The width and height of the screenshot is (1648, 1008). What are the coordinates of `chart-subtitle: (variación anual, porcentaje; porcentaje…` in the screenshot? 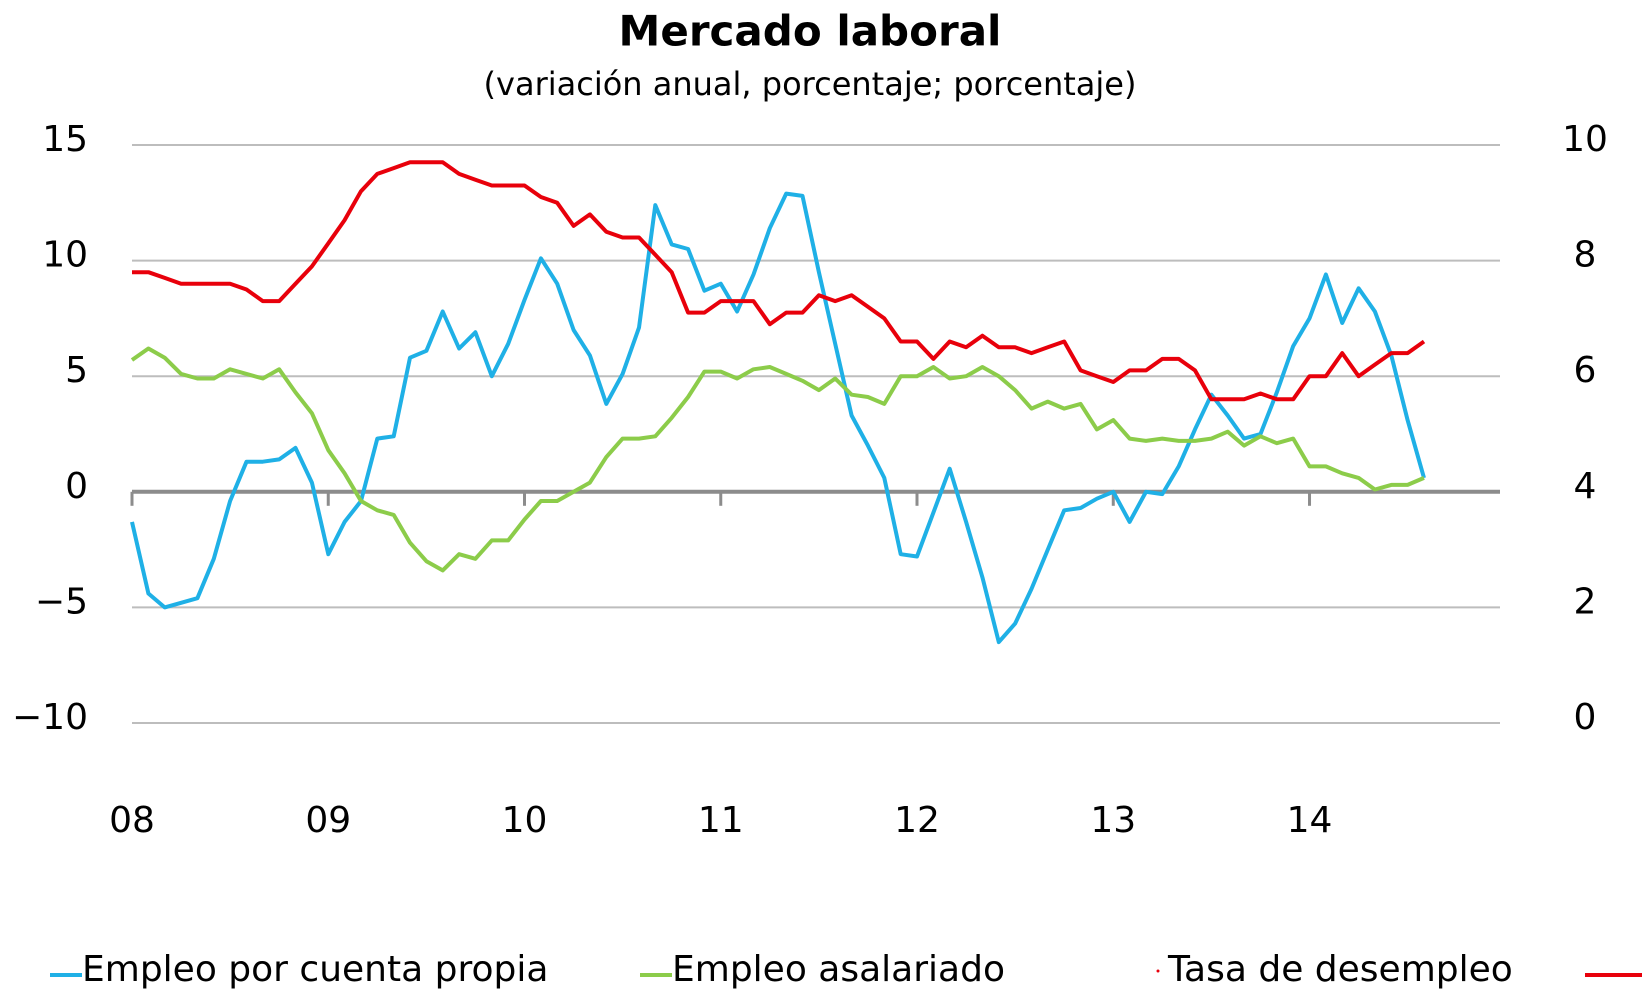 It's located at (810, 84).